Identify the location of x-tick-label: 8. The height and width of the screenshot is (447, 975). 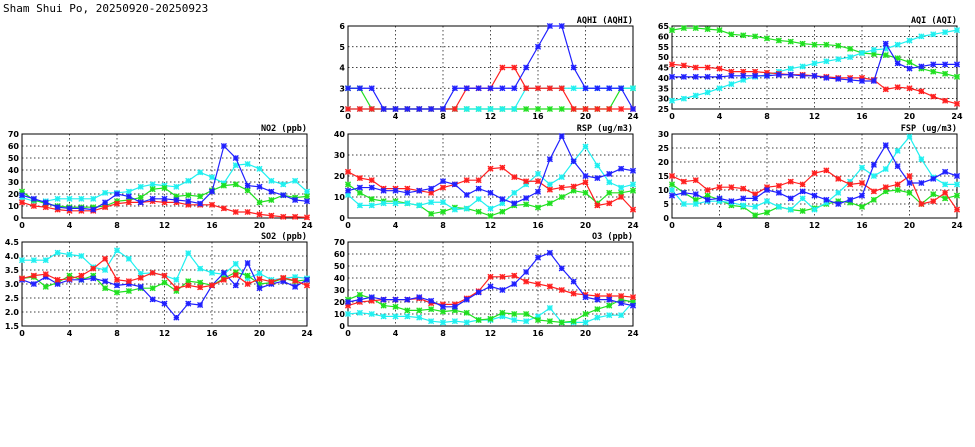
(767, 225).